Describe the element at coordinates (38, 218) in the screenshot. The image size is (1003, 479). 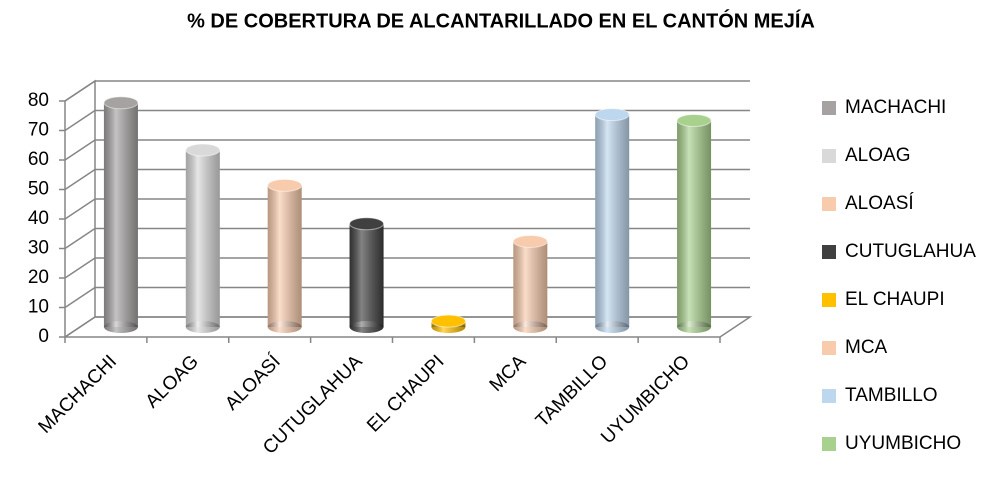
I see `y-tick-label: 40` at that location.